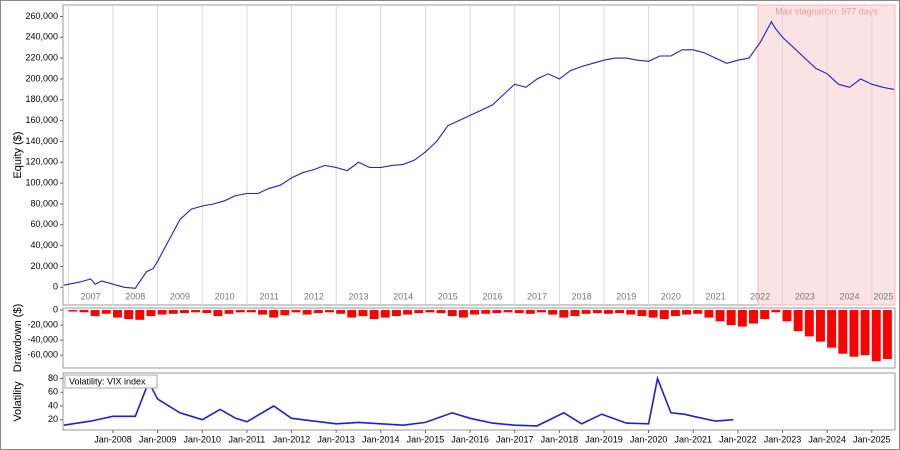 The image size is (900, 450). Describe the element at coordinates (693, 439) in the screenshot. I see `x-tick-label: Jan-2021` at that location.